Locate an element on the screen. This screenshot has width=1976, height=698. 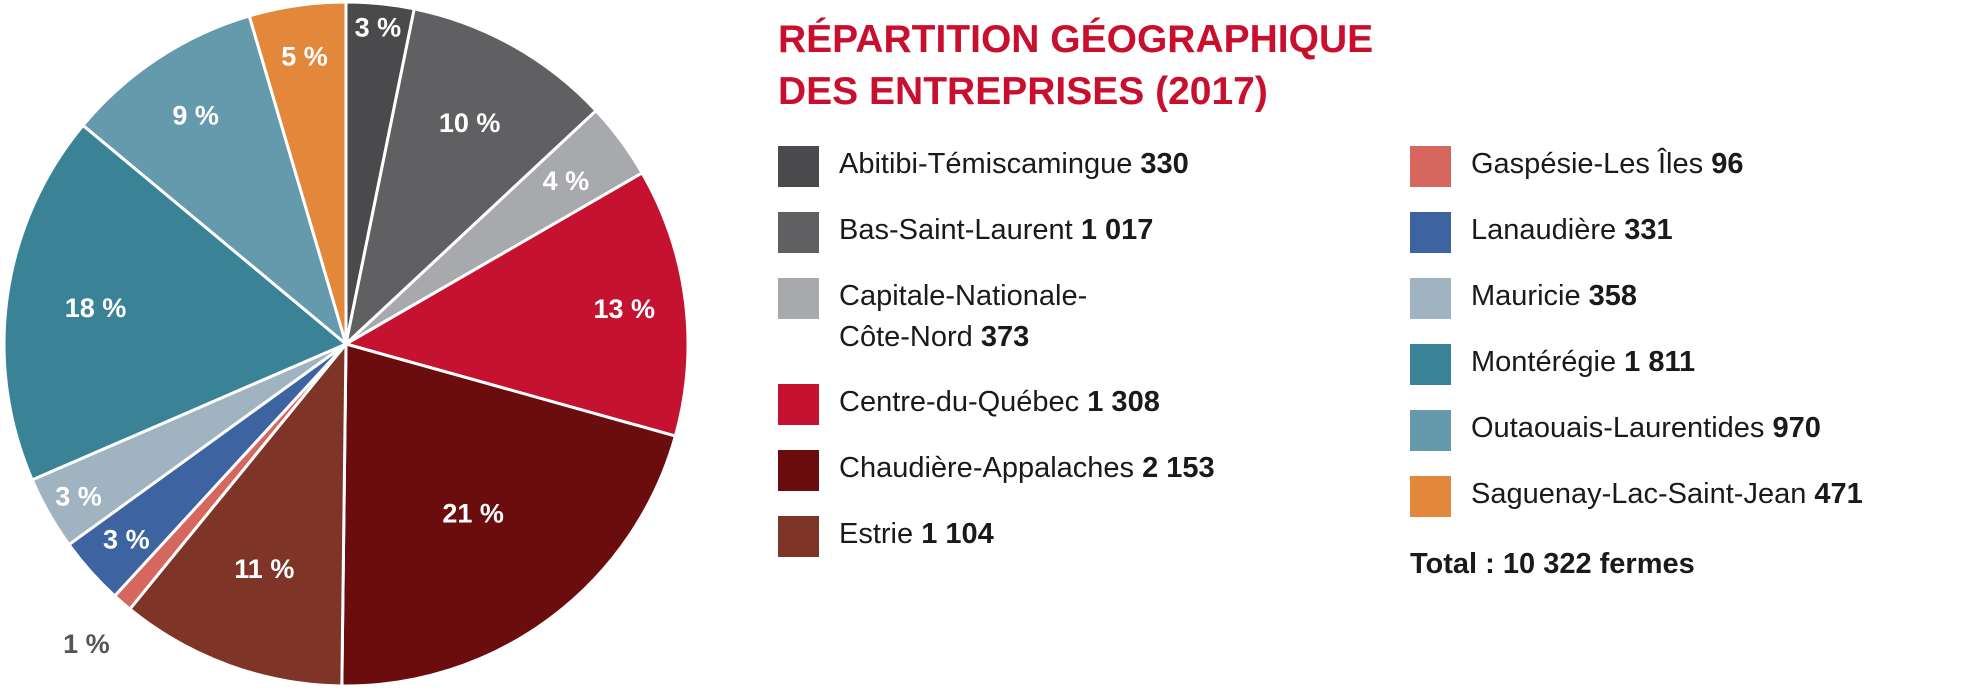
legend-label: Estrie 1 104 is located at coordinates (1079, 534).